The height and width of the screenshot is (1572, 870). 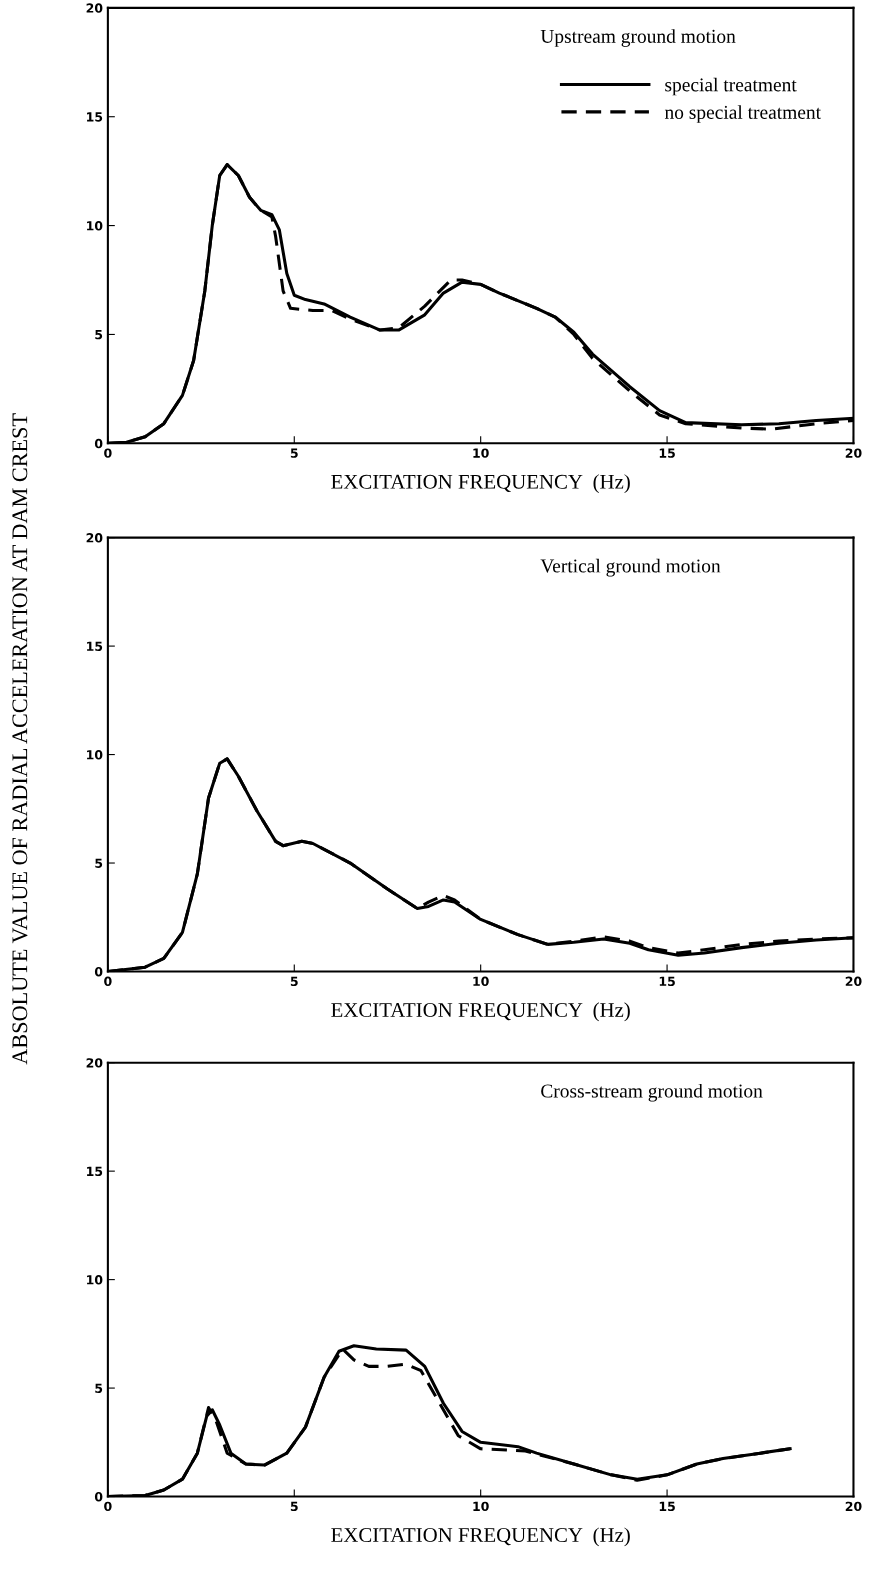 What do you see at coordinates (630, 567) in the screenshot?
I see `text: Vertical ground motion` at bounding box center [630, 567].